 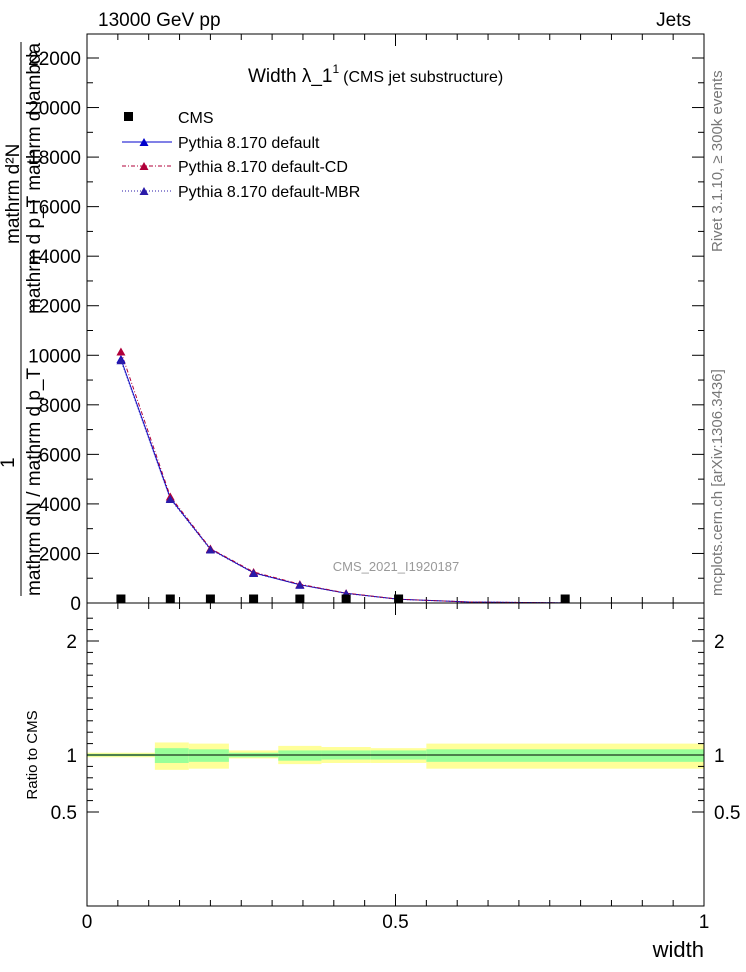 I want to click on ratio-ytick-label: 2, so click(x=71, y=642).